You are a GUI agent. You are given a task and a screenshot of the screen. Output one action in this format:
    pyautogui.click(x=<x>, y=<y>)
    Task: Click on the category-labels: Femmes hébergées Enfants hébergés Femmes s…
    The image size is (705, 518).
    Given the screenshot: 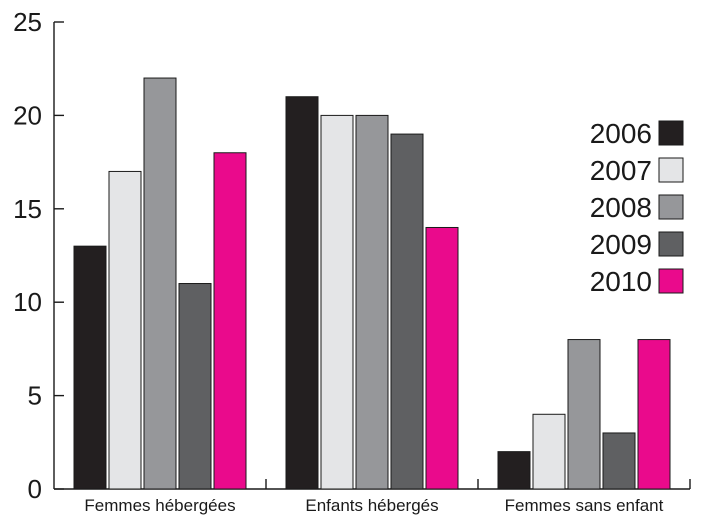 What is the action you would take?
    pyautogui.click(x=373, y=505)
    